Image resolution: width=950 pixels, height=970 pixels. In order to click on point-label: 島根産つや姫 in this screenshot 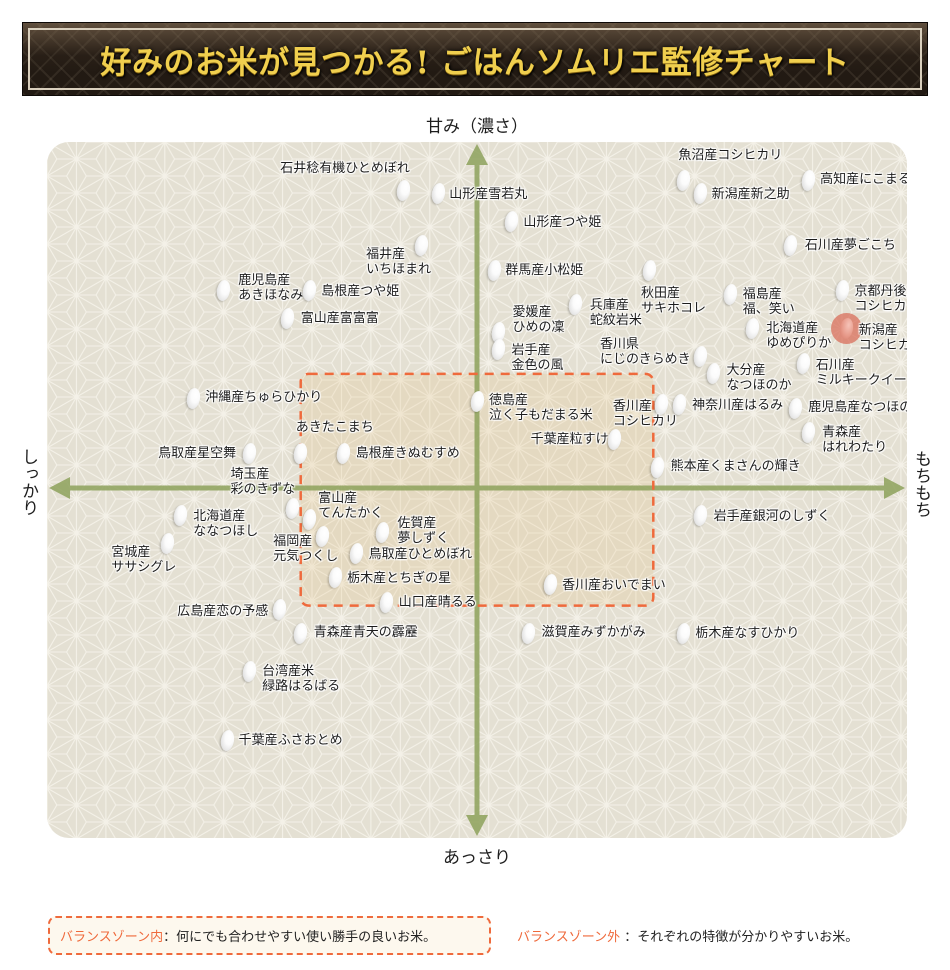, I will do `click(360, 291)`.